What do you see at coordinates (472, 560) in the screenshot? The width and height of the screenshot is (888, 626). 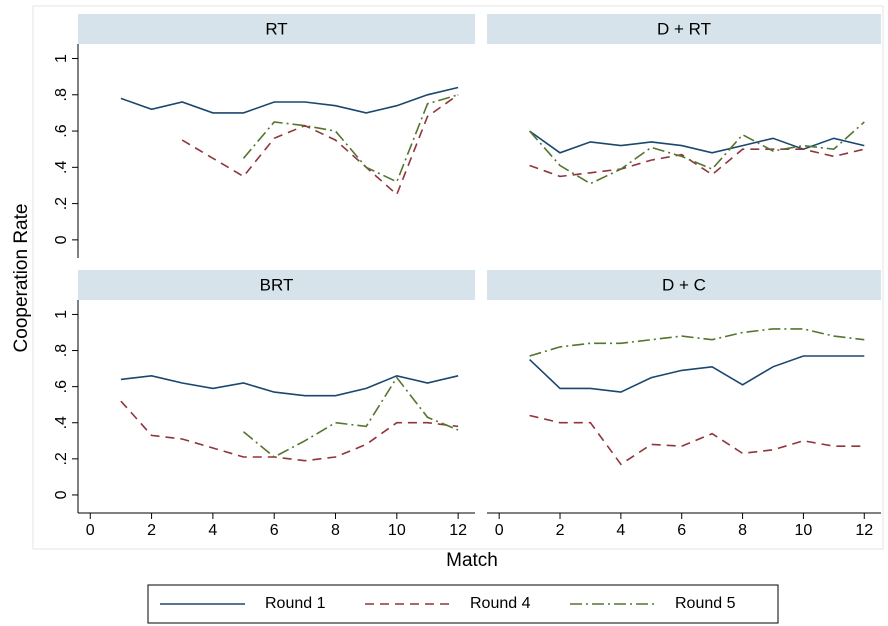 I see `x-axis-label: Match` at bounding box center [472, 560].